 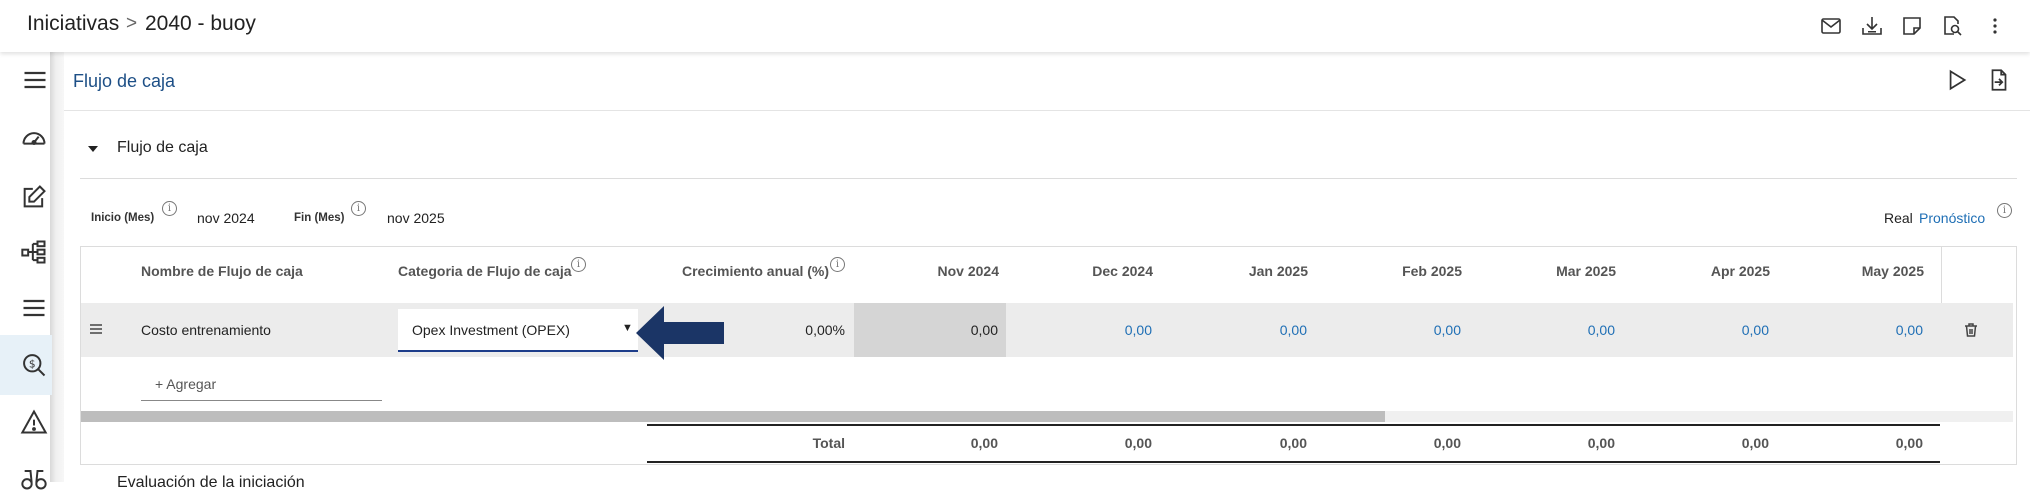 I want to click on column-header-month: Mar 2025, so click(x=1586, y=271).